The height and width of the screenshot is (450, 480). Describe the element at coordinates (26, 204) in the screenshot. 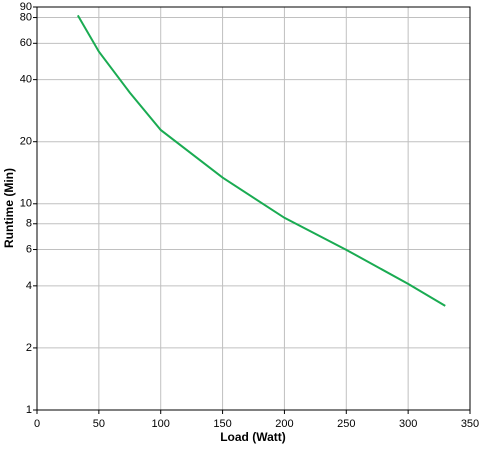

I see `y-tick-label: 10` at that location.